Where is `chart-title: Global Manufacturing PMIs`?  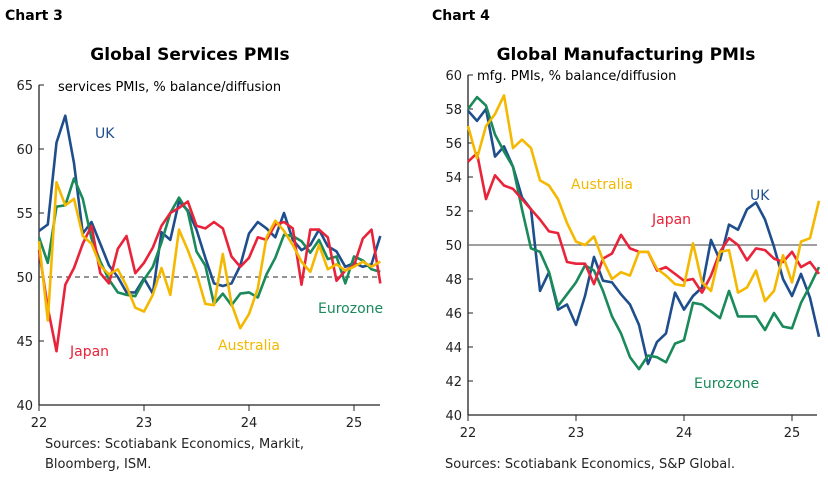 chart-title: Global Manufacturing PMIs is located at coordinates (626, 55).